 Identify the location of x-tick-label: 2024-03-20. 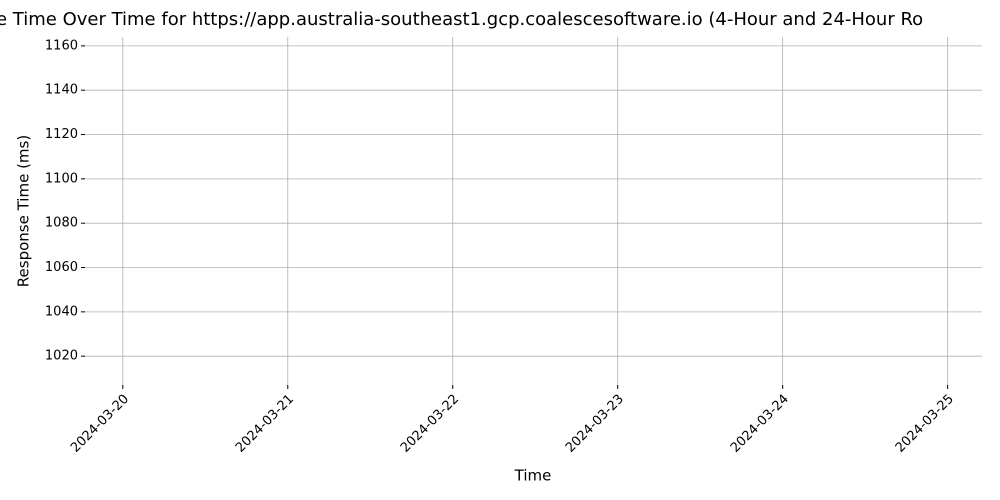
(100, 424).